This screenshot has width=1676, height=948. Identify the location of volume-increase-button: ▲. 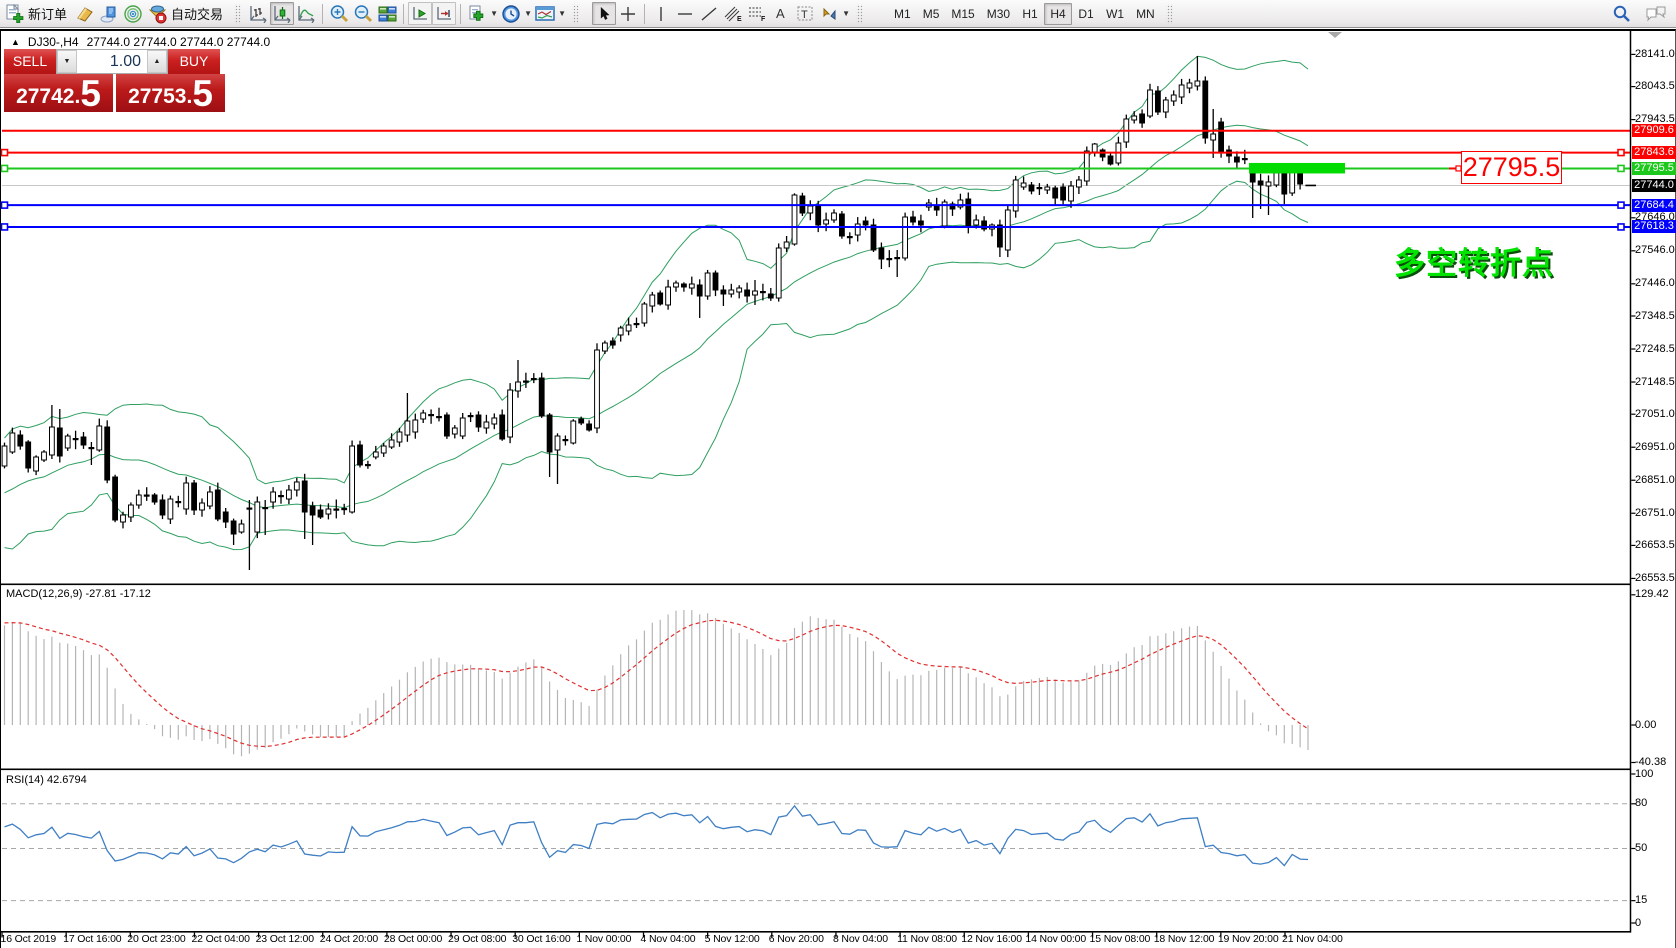
(157, 61).